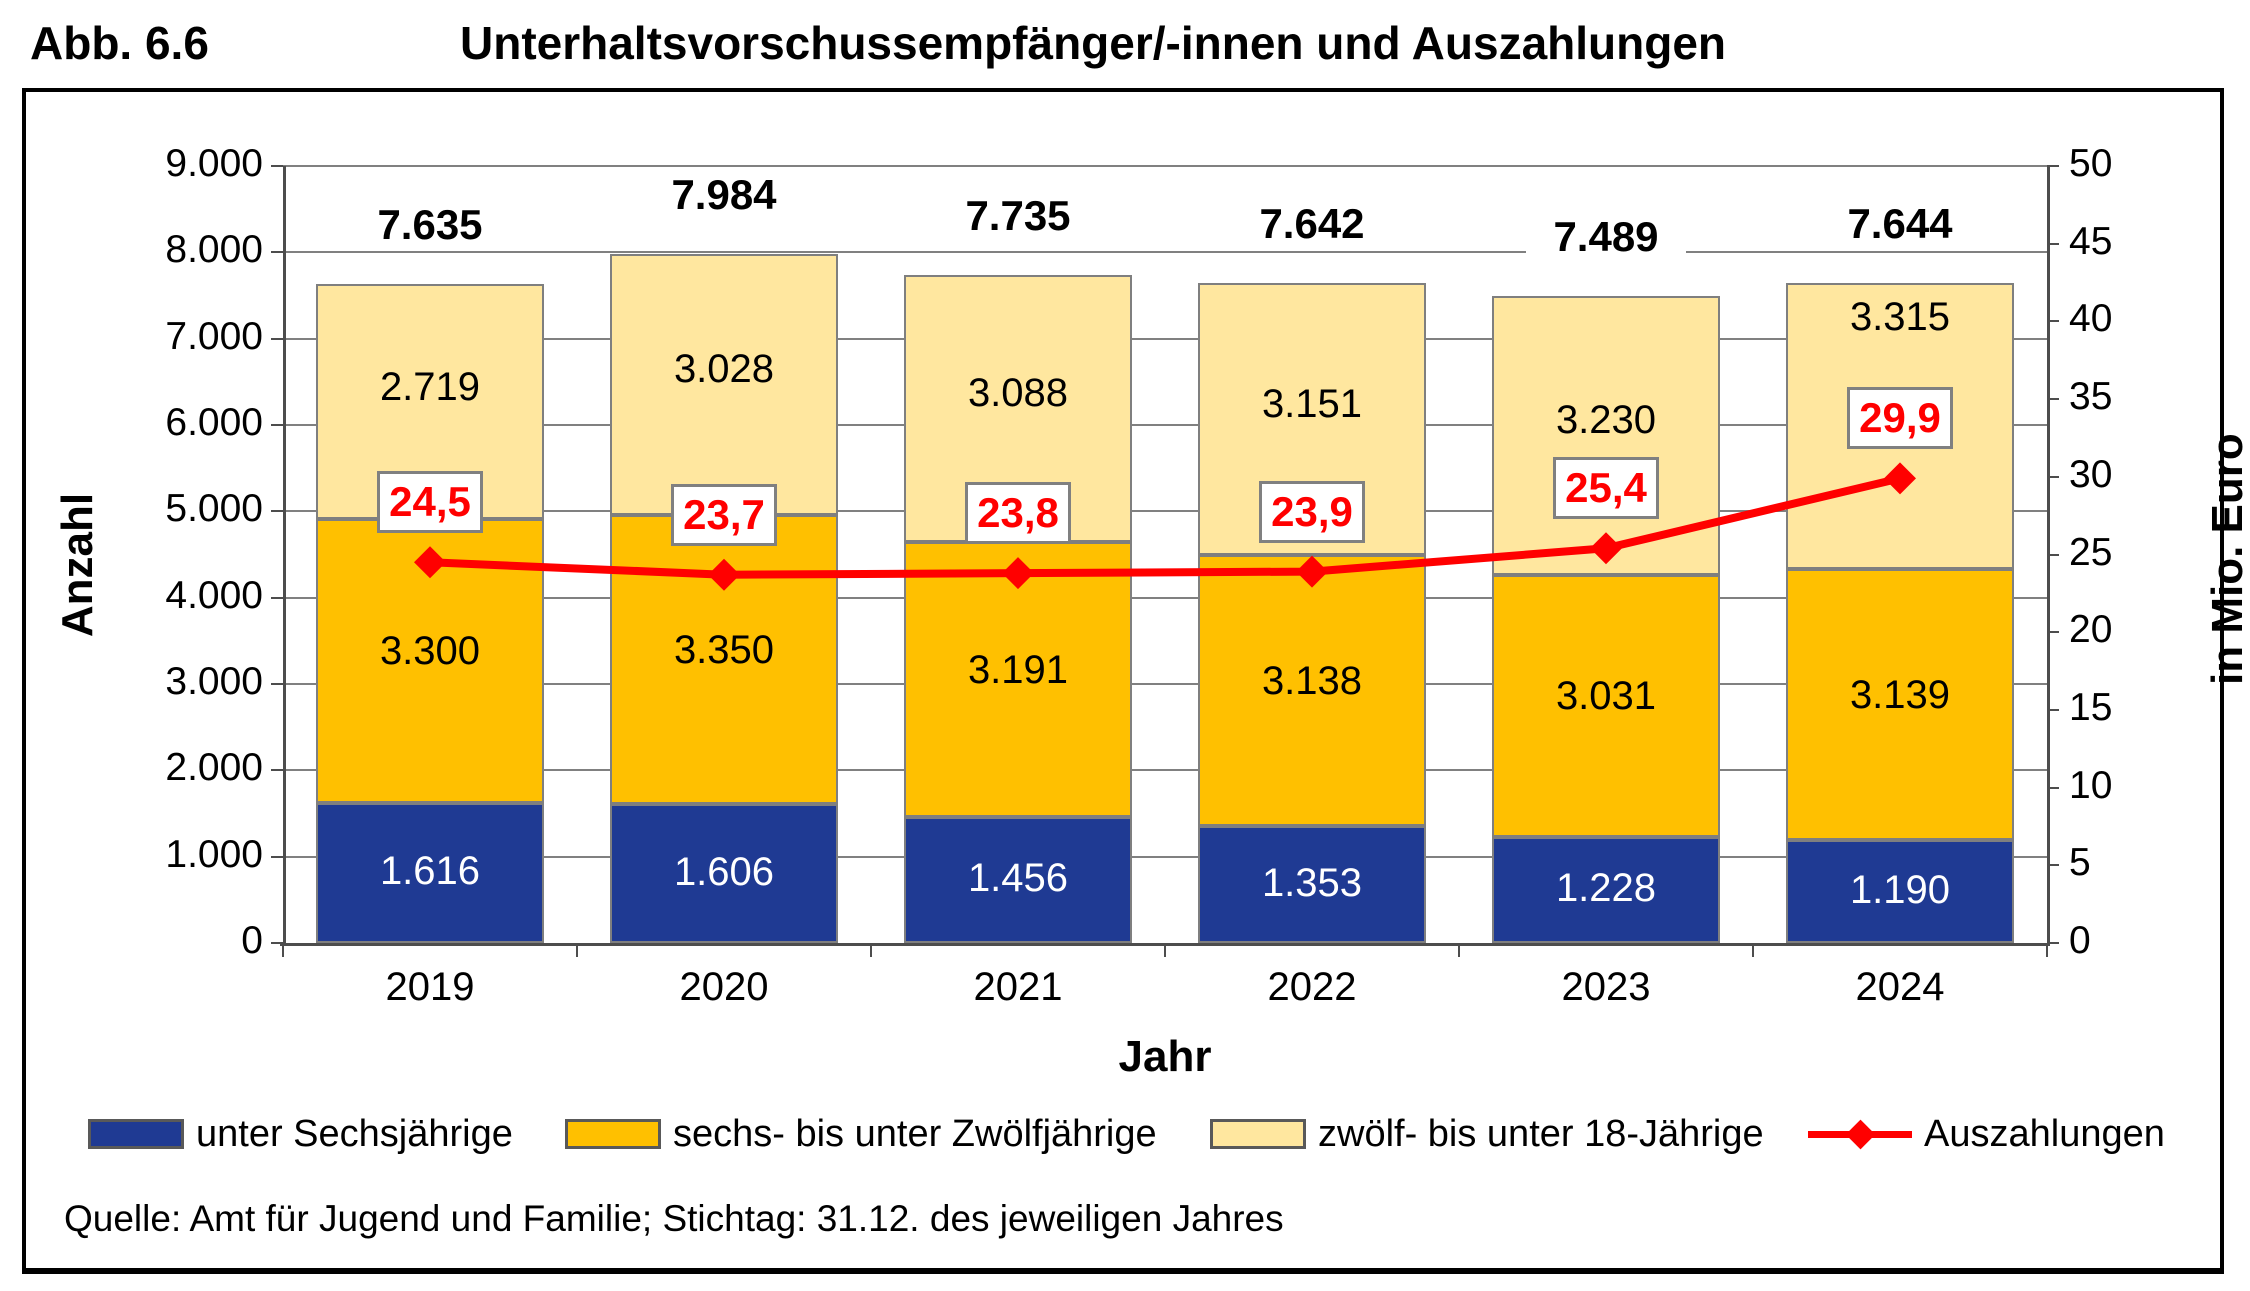 Image resolution: width=2250 pixels, height=1291 pixels. Describe the element at coordinates (214, 250) in the screenshot. I see `y-axis-tick-label-left: 8.000` at that location.